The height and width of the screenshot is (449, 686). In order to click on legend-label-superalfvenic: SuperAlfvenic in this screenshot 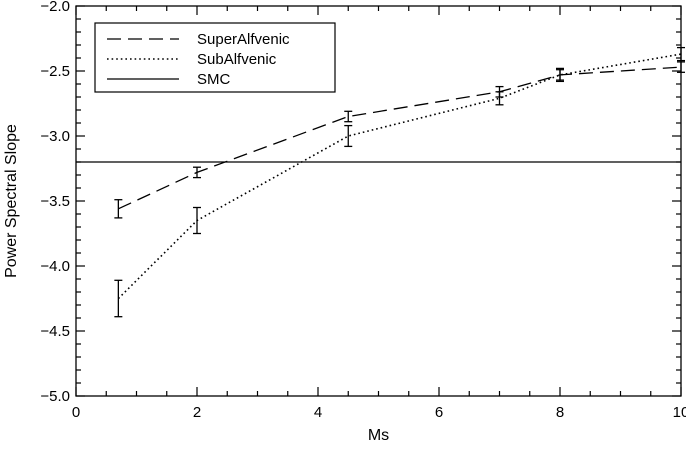, I will do `click(243, 39)`.